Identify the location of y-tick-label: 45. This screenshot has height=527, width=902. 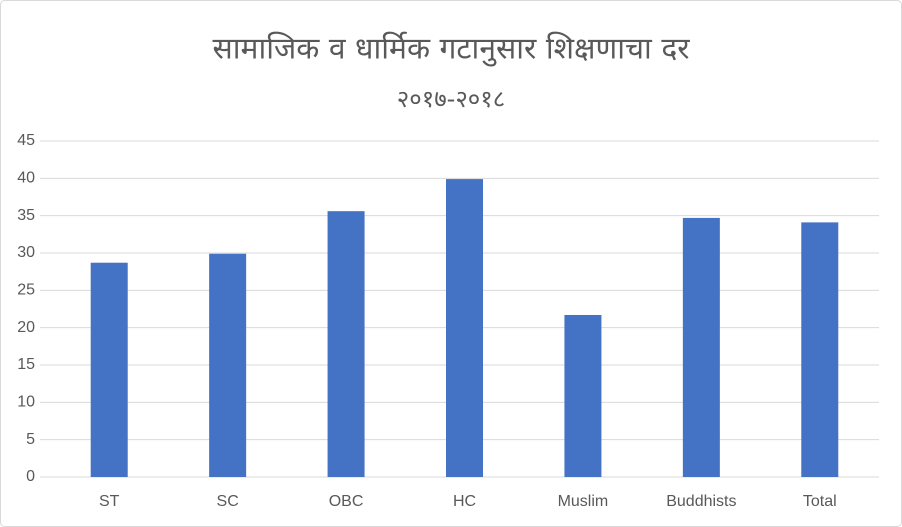
(26, 140).